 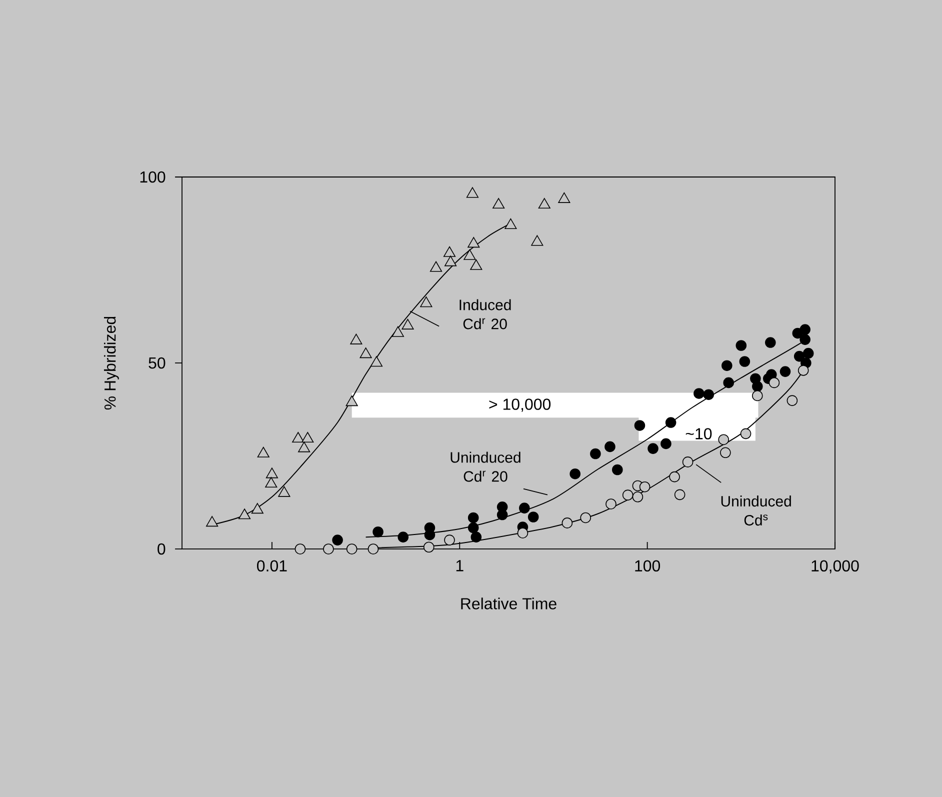 I want to click on text: Uninduced Cd$^{s}$, so click(x=756, y=511).